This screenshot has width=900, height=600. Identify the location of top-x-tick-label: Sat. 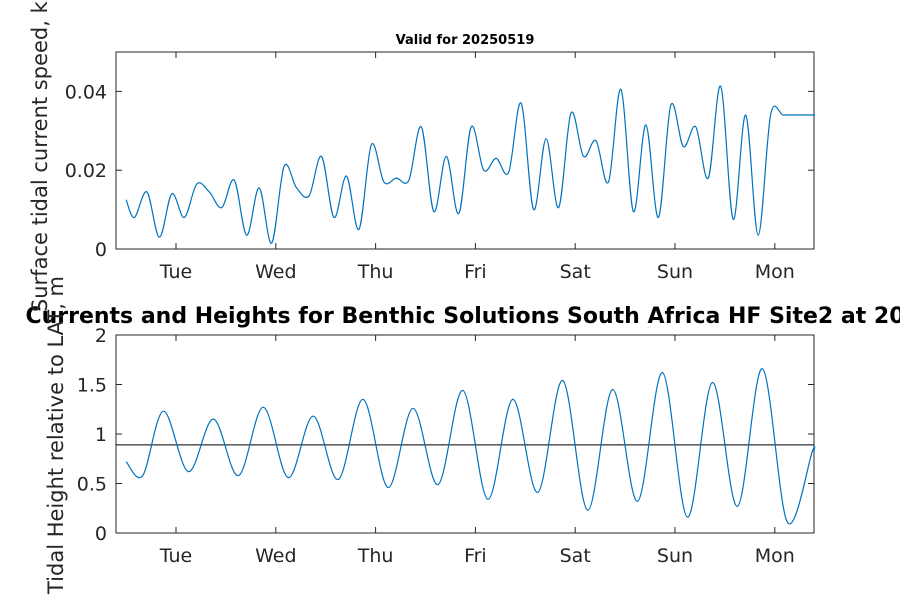
(575, 272).